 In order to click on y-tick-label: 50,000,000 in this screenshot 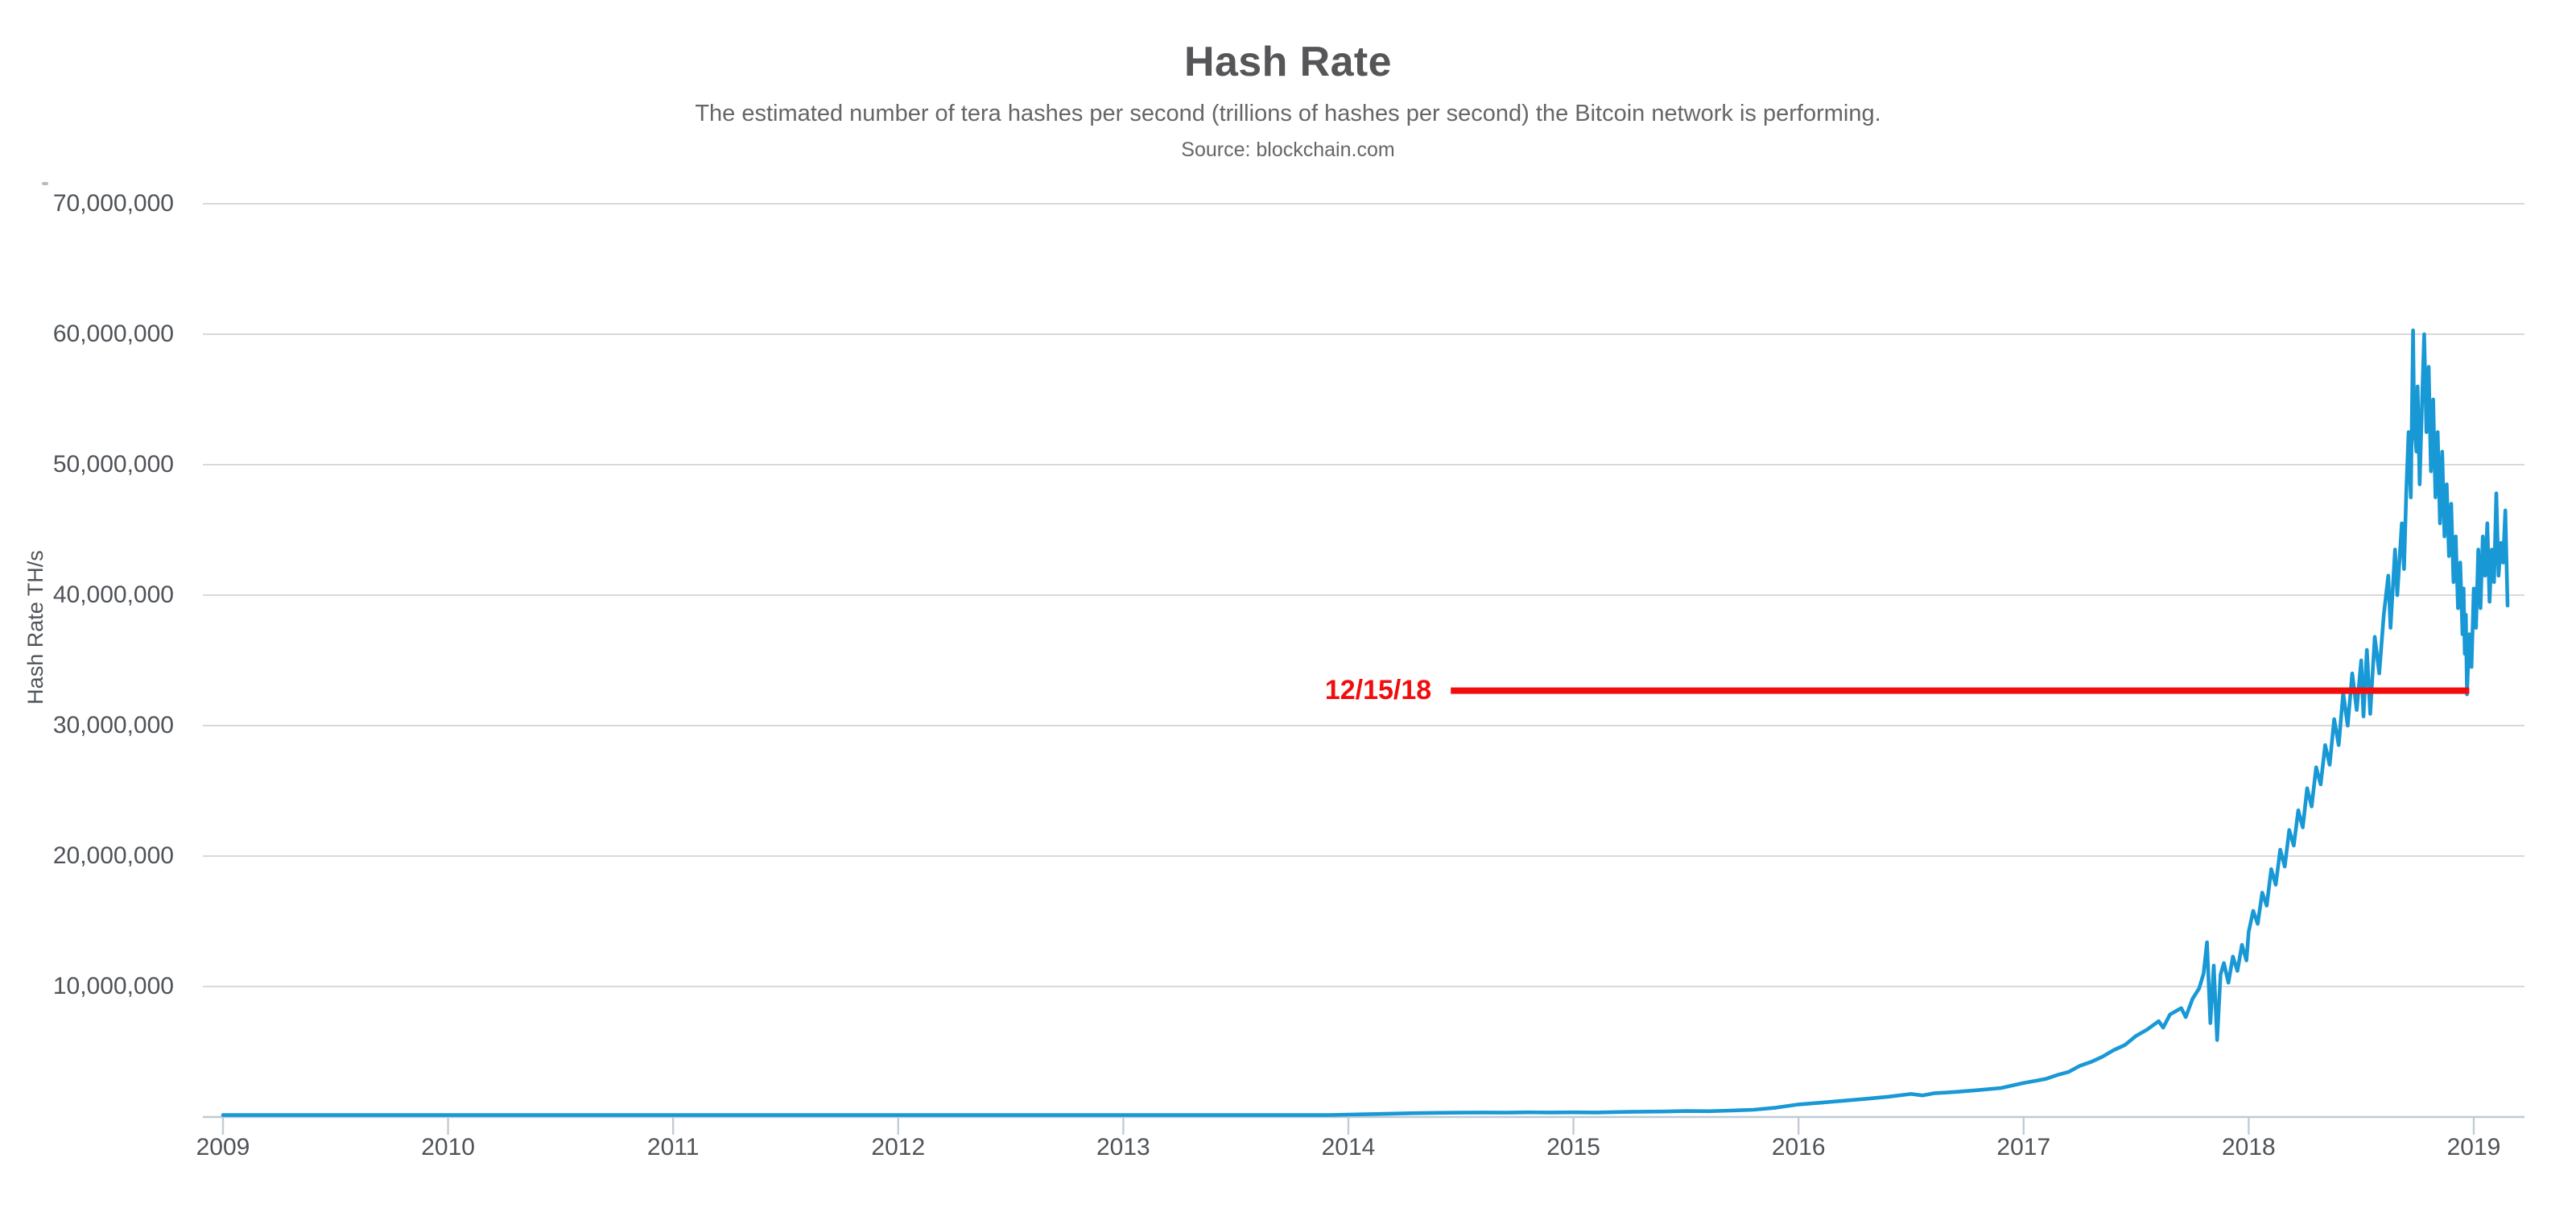, I will do `click(113, 464)`.